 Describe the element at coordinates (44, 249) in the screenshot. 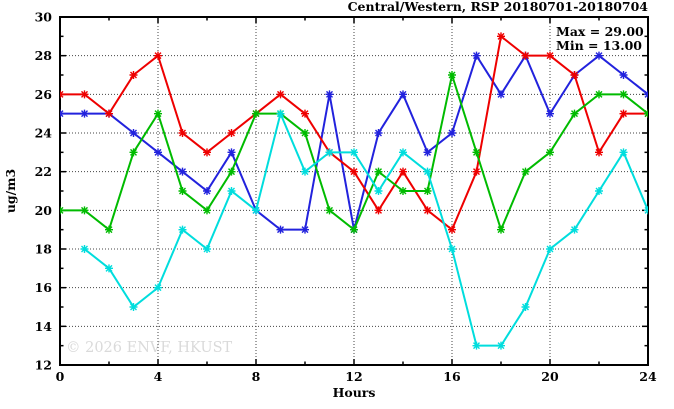

I see `y-tick-label: 18` at that location.